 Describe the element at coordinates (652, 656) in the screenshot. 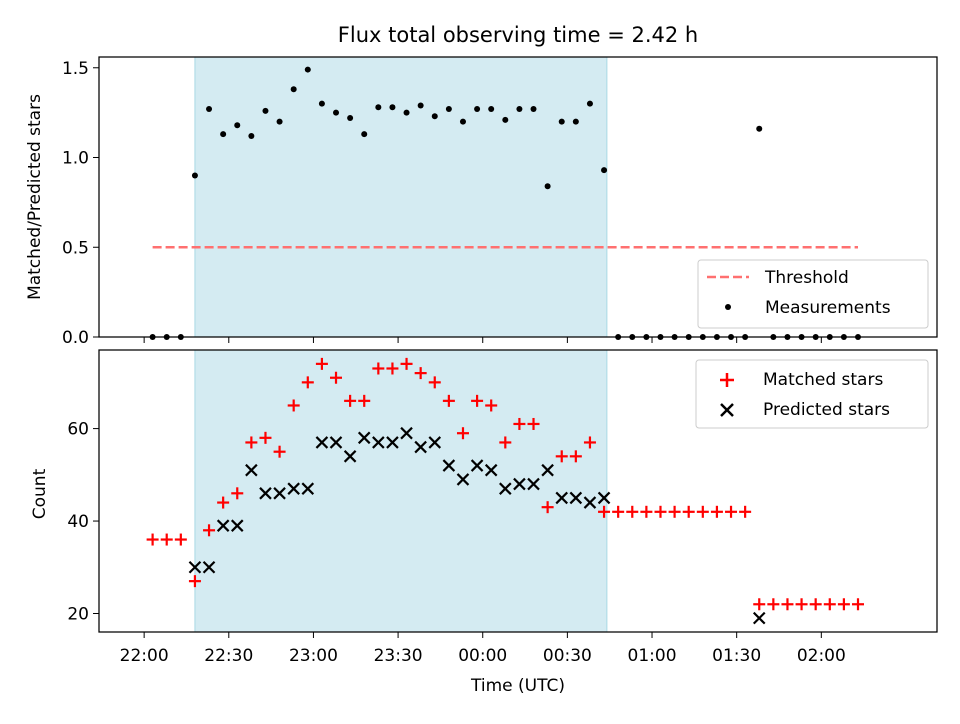

I see `x-tick-label: 01:00` at that location.